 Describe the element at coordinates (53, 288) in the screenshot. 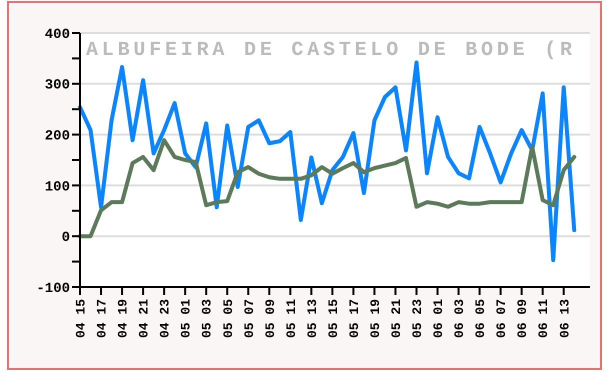

I see `y-tick-label: -100` at that location.